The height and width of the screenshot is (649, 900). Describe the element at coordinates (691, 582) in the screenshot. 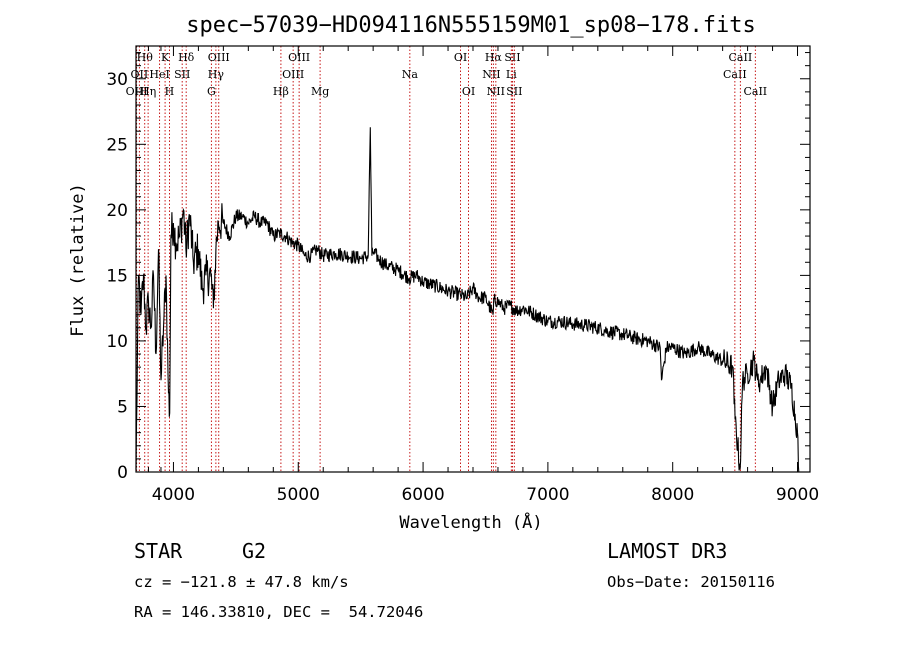

I see `obs-date: Obs−Date: 20150116` at that location.